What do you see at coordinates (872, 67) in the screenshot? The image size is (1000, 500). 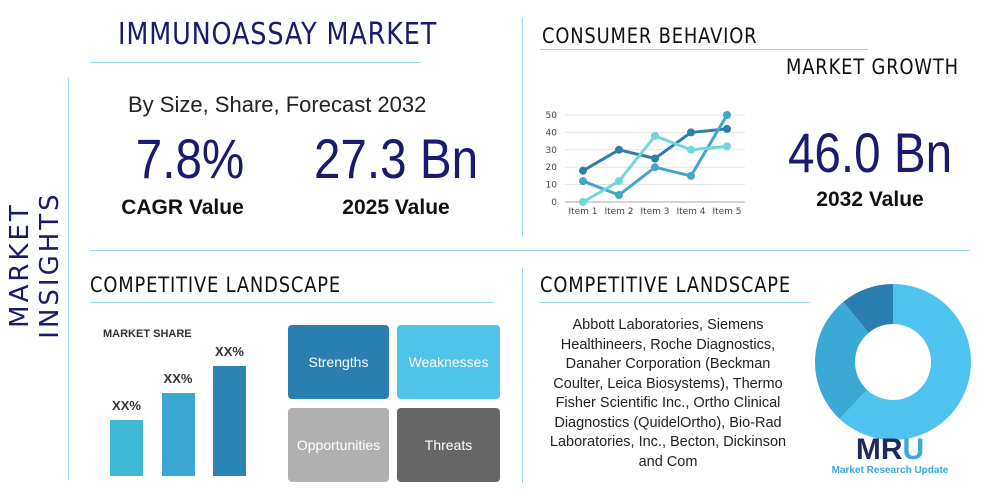 I see `growth-heading: MARKET GROWTH` at bounding box center [872, 67].